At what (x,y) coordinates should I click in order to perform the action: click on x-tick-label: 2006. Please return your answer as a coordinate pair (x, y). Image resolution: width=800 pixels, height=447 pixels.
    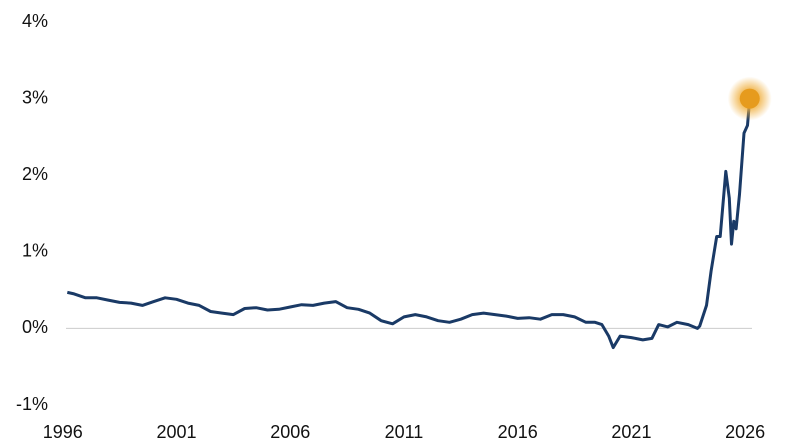
    Looking at the image, I should click on (290, 432).